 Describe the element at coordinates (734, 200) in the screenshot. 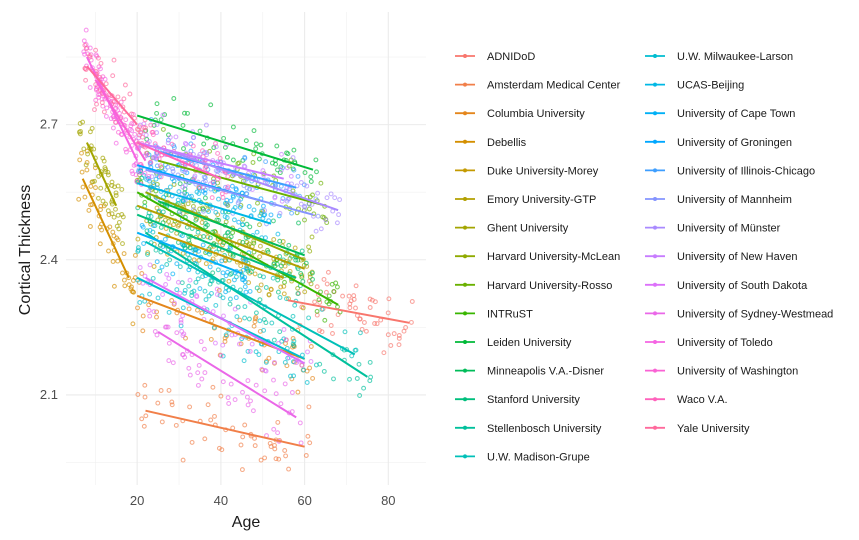

I see `legend-label: University of Mannheim` at that location.